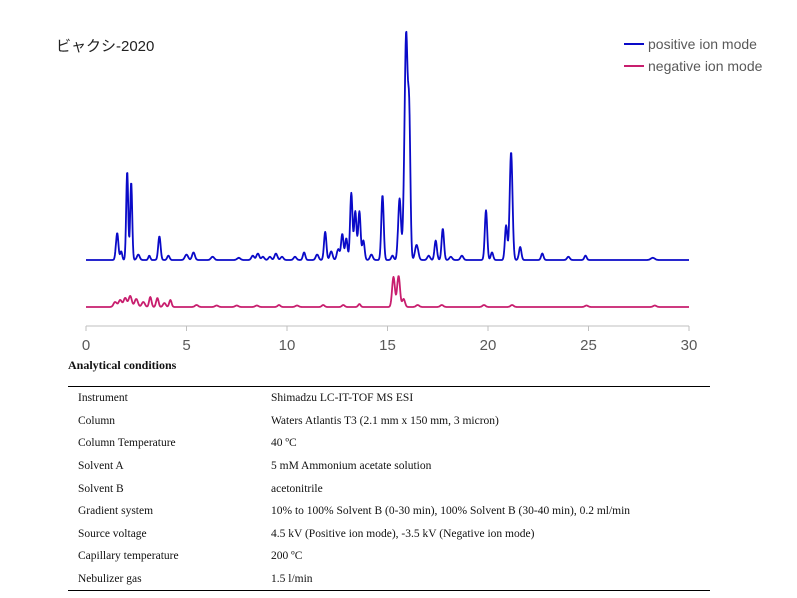  What do you see at coordinates (116, 511) in the screenshot?
I see `condition-key: Gradient system` at bounding box center [116, 511].